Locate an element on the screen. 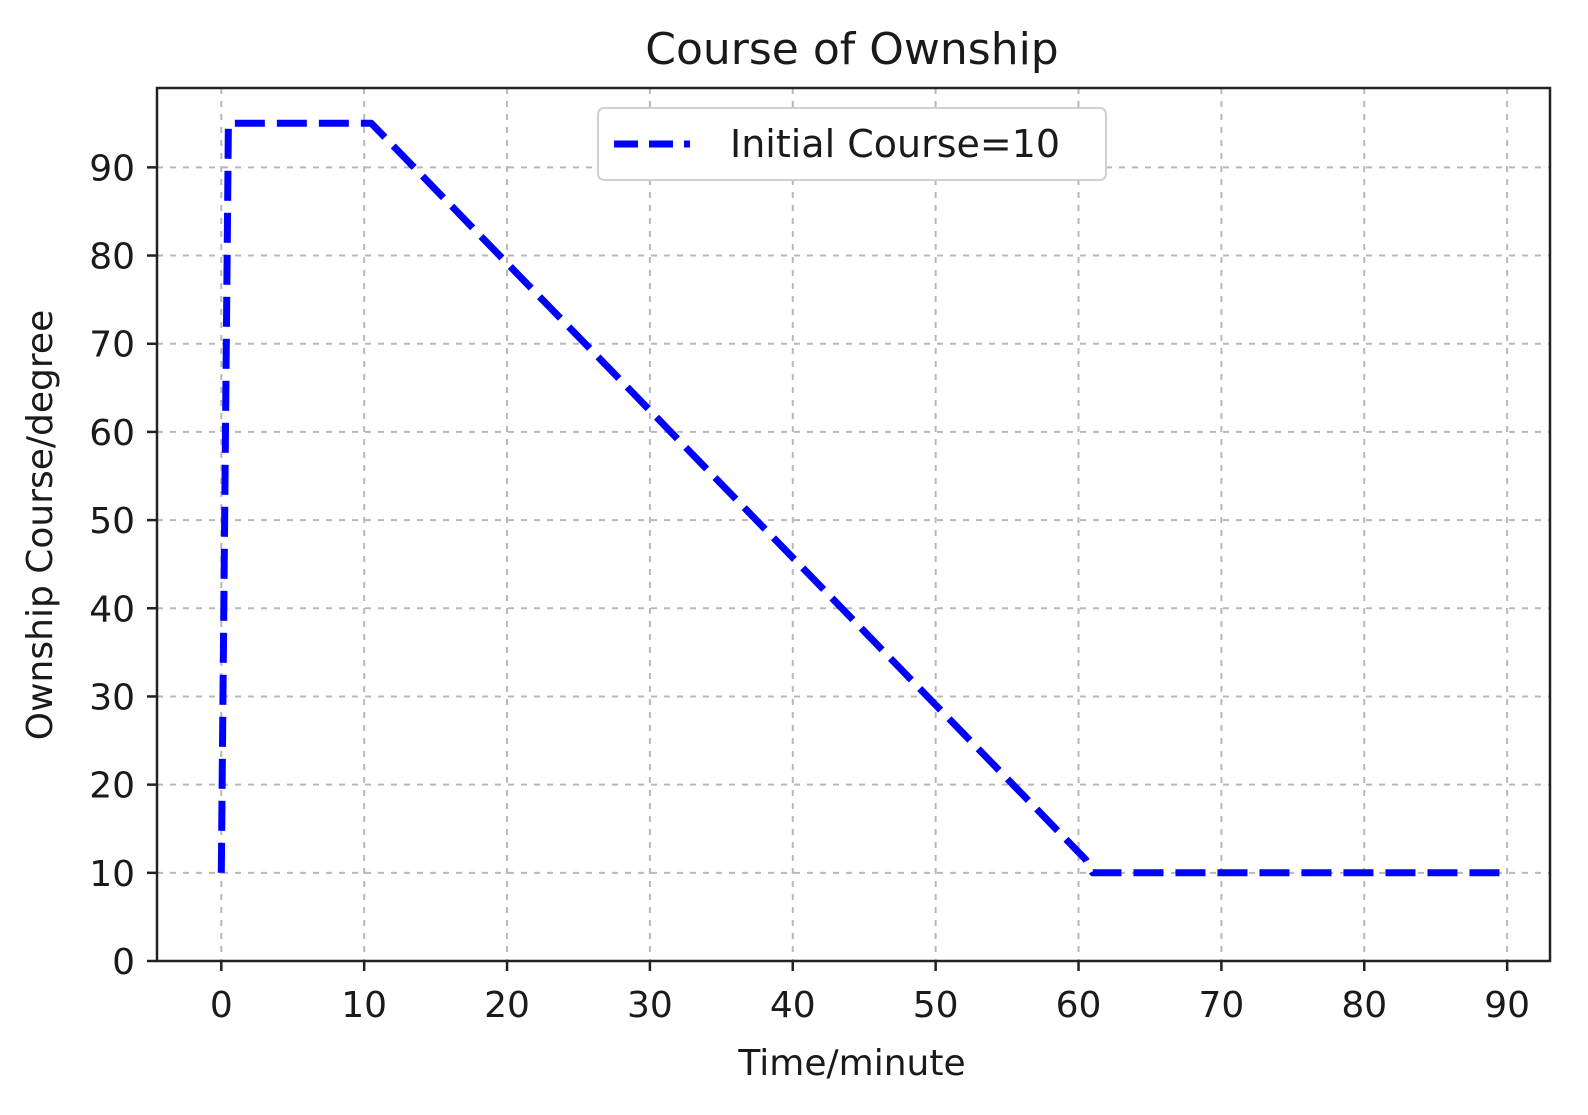 This screenshot has height=1115, width=1588. x-tick-label-20: 20 is located at coordinates (507, 1005).